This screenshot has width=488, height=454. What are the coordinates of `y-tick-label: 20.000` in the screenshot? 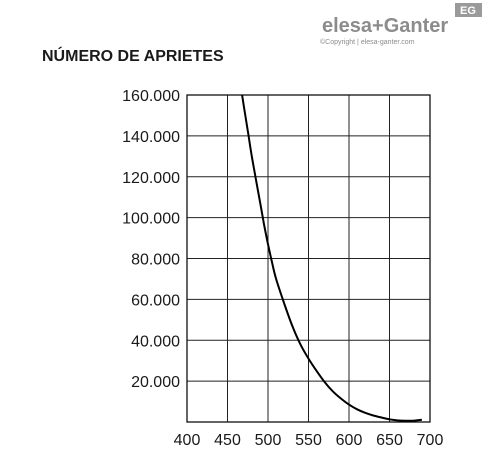 It's located at (155, 382).